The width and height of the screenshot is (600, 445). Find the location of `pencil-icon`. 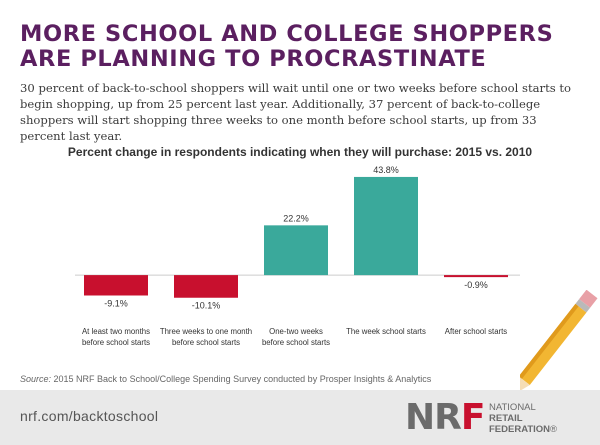

pencil-icon is located at coordinates (559, 342).